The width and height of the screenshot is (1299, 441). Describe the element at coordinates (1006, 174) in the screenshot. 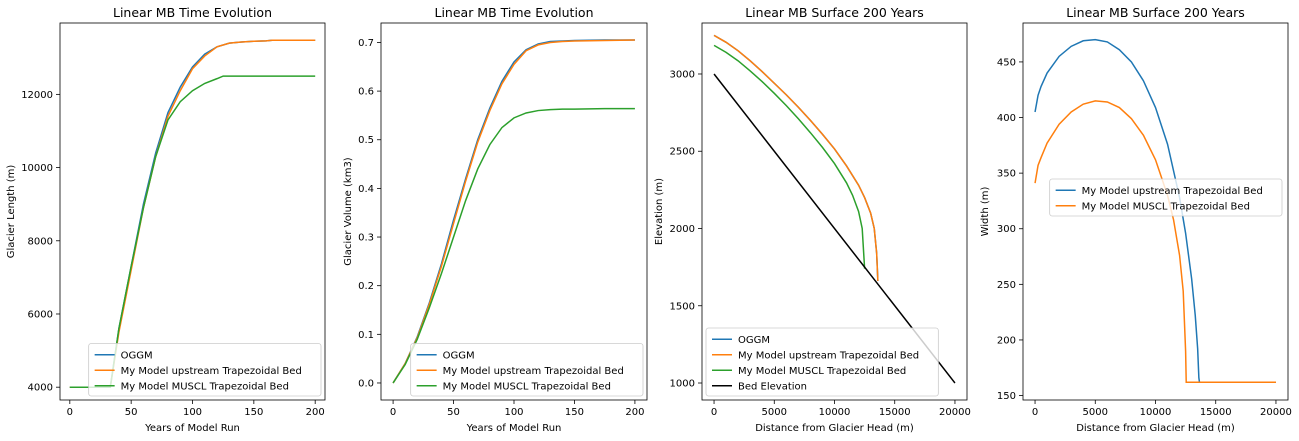

I see `y-tick-label: 350` at that location.